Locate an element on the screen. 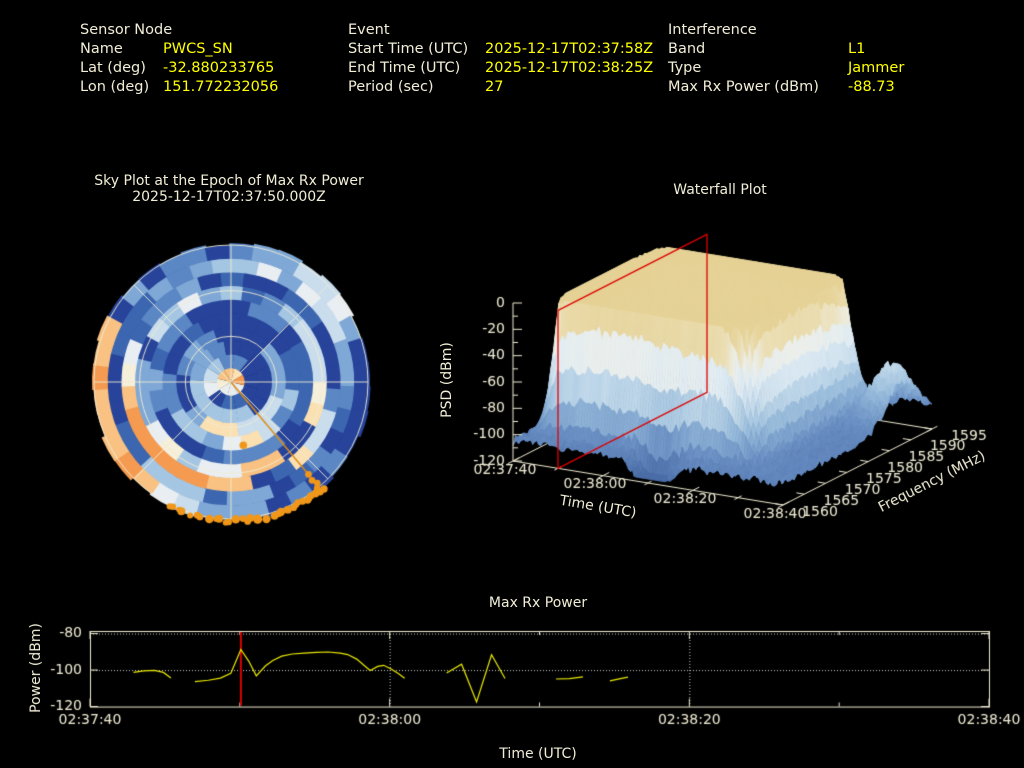  interference-power-row: Max Rx Power (dBm) -88.73 is located at coordinates (786, 87).